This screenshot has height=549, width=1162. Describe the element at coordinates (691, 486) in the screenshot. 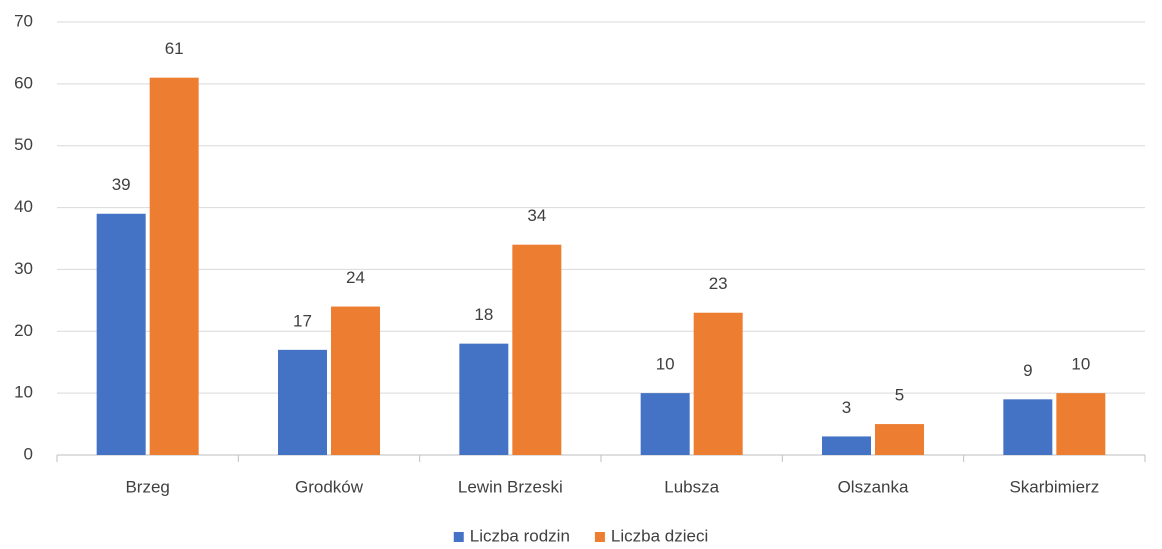

I see `x-tick-label: Lubsza` at that location.